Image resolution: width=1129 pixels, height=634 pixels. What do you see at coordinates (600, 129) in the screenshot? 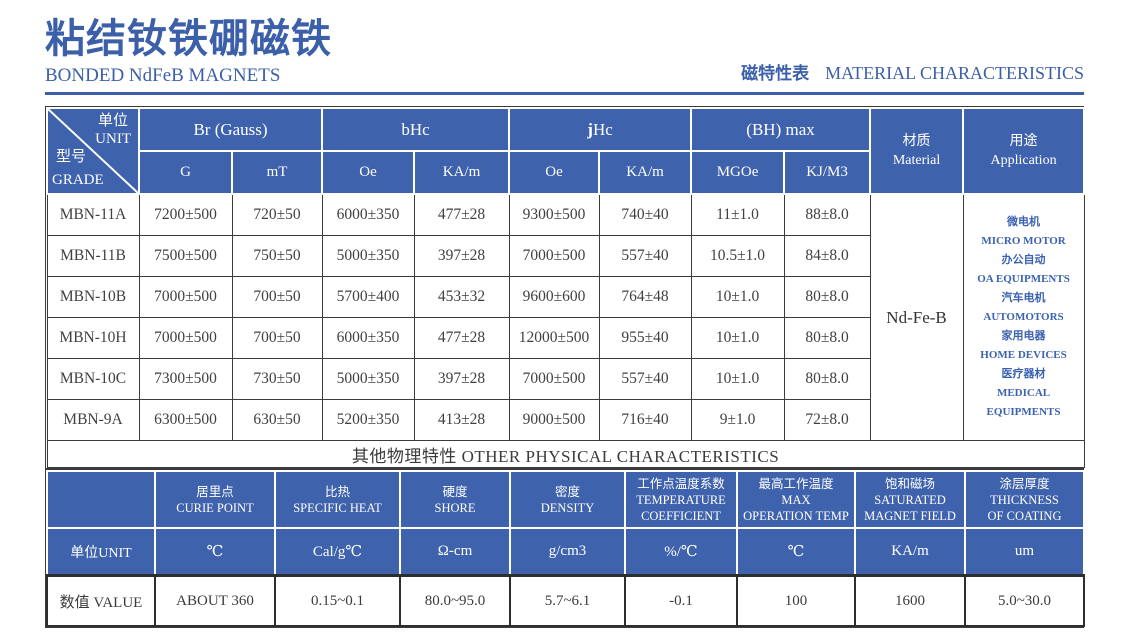
I see `group-header: jHc` at bounding box center [600, 129].